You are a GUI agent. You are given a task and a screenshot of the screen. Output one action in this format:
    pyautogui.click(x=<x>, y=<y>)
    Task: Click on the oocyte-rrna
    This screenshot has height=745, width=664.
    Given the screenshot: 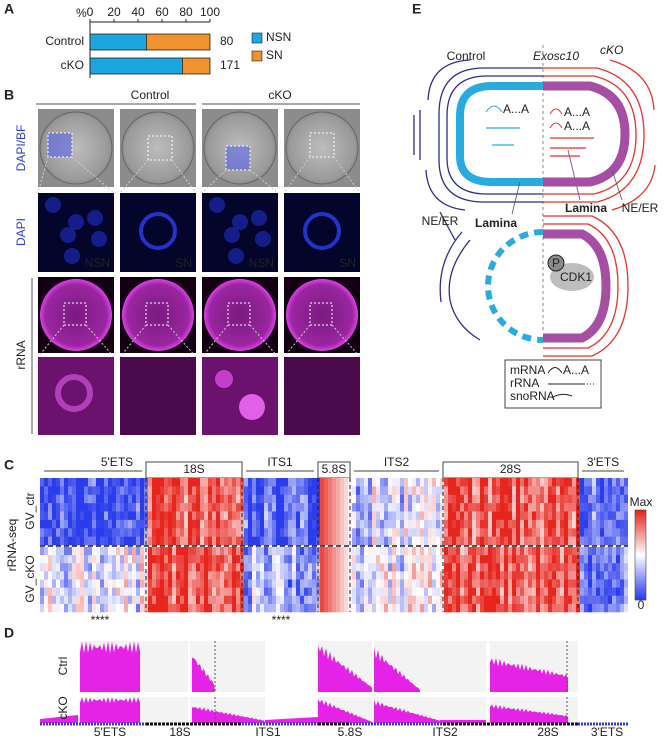 What is the action you would take?
    pyautogui.click(x=76, y=315)
    